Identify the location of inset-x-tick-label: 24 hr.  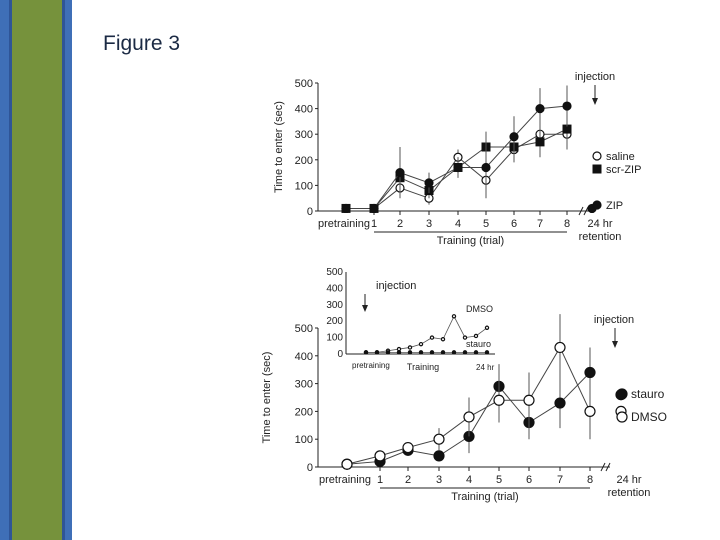
(485, 367).